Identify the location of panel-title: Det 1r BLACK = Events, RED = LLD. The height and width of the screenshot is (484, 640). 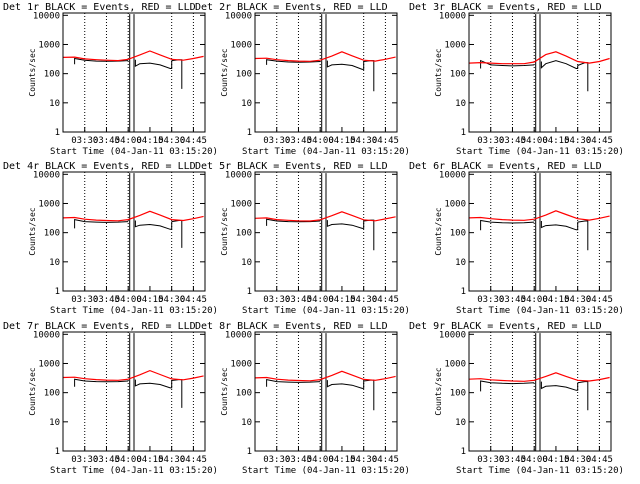
(99, 7).